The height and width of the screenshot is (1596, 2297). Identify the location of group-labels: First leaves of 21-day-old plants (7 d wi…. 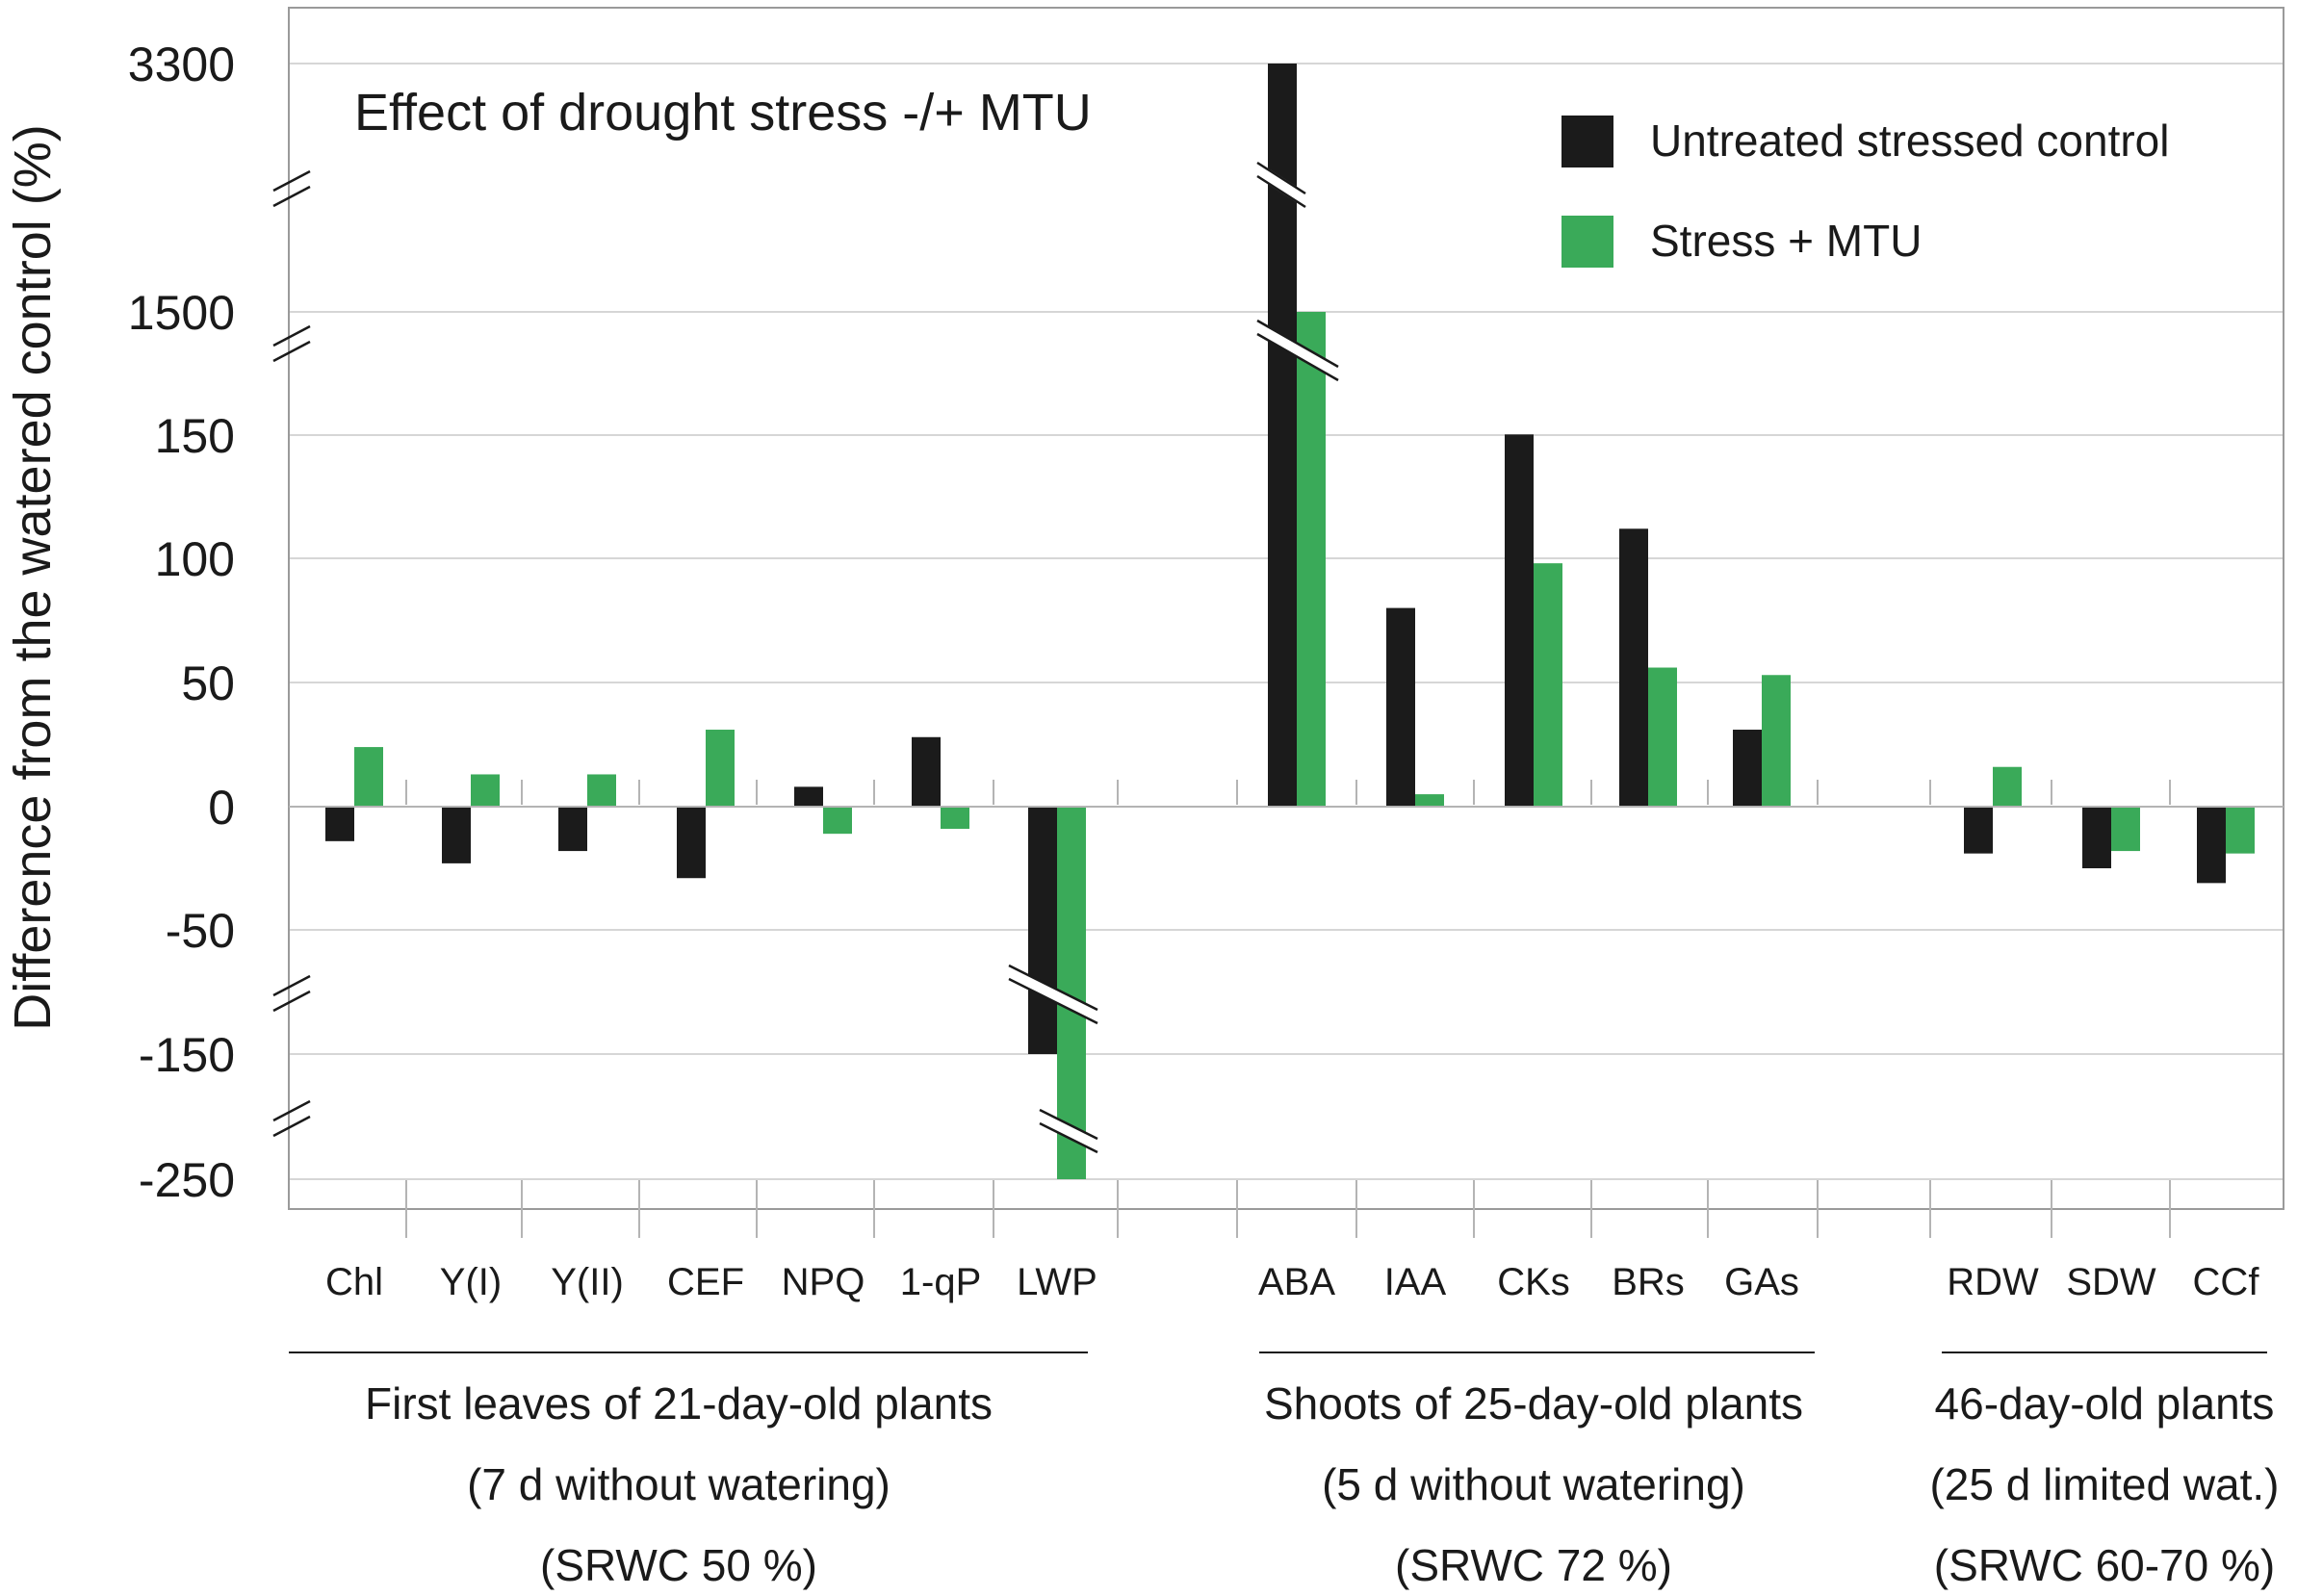
(1284, 1470).